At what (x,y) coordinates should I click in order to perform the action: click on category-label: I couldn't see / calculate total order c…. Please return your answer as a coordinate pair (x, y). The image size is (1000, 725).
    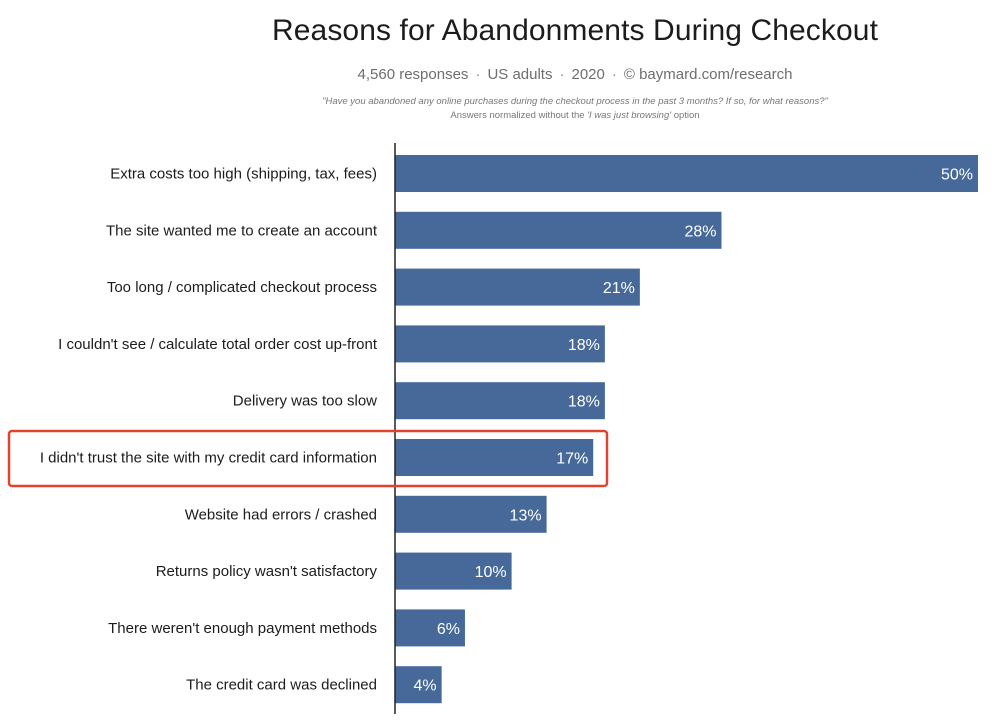
    Looking at the image, I should click on (218, 344).